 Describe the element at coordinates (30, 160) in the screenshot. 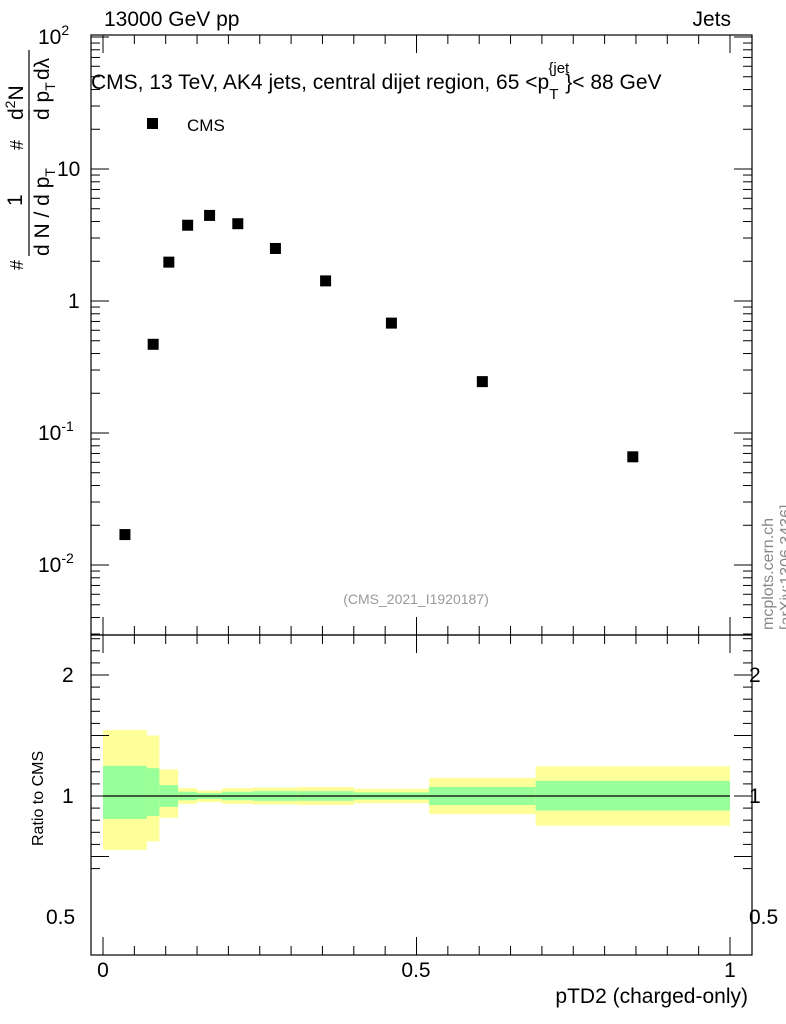

I see `main-y-axis-label: # 1 d N / d pT # d pT d2N dλ` at that location.